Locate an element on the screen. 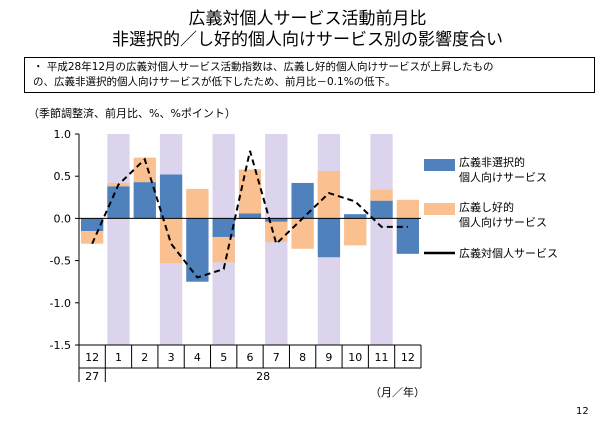 This screenshot has height=426, width=615. x-tick-label: 7 is located at coordinates (276, 357).